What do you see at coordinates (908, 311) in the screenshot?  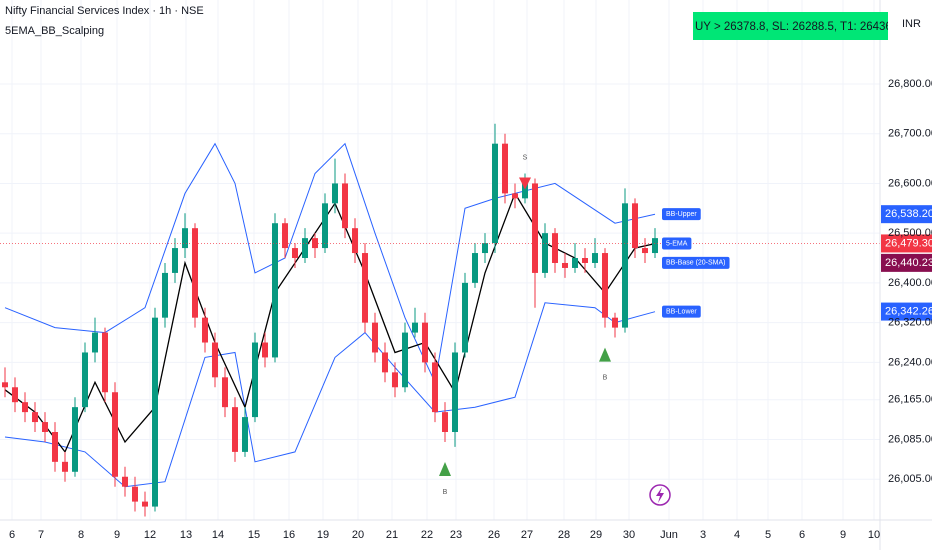 I see `price-tag-label: 26,342.26` at bounding box center [908, 311].